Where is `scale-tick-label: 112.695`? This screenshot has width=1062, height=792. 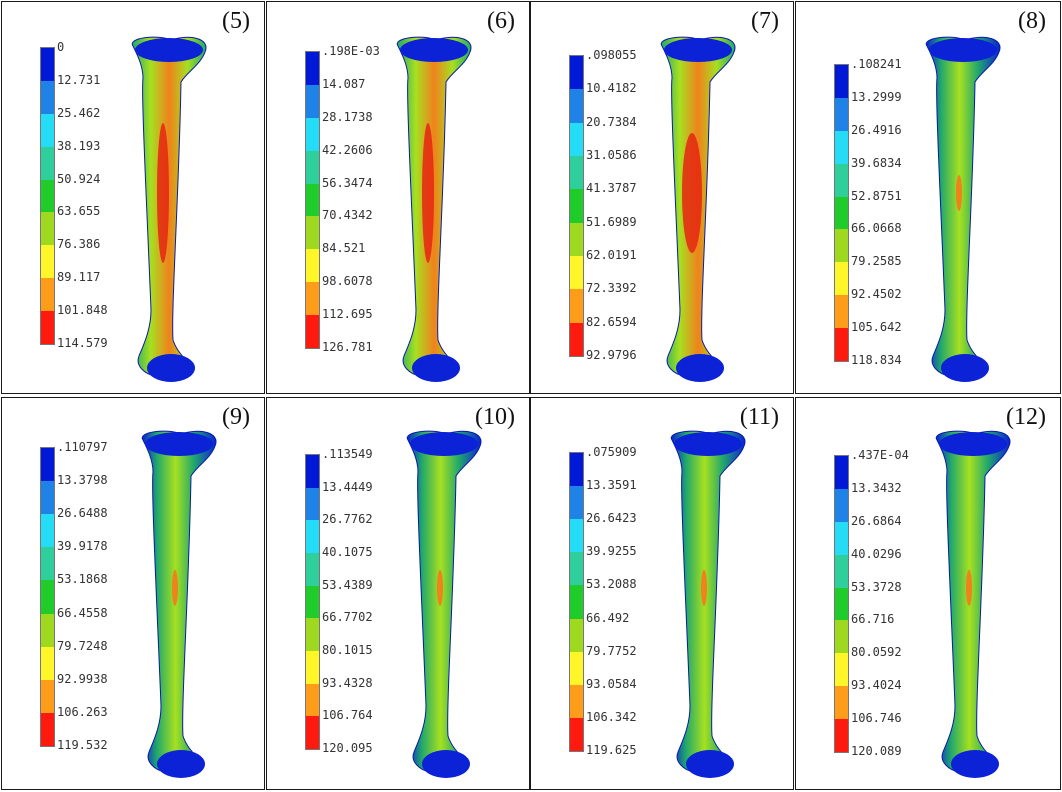 scale-tick-label: 112.695 is located at coordinates (347, 314).